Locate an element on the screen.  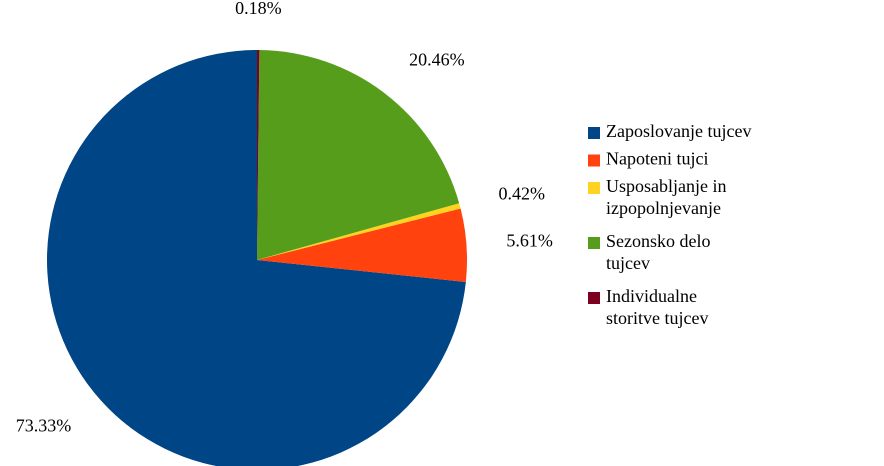
data-label: 0.18% is located at coordinates (258, 9).